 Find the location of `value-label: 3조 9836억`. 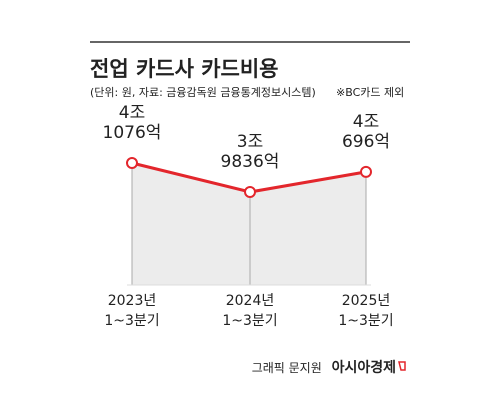

value-label: 3조 9836억 is located at coordinates (250, 152).